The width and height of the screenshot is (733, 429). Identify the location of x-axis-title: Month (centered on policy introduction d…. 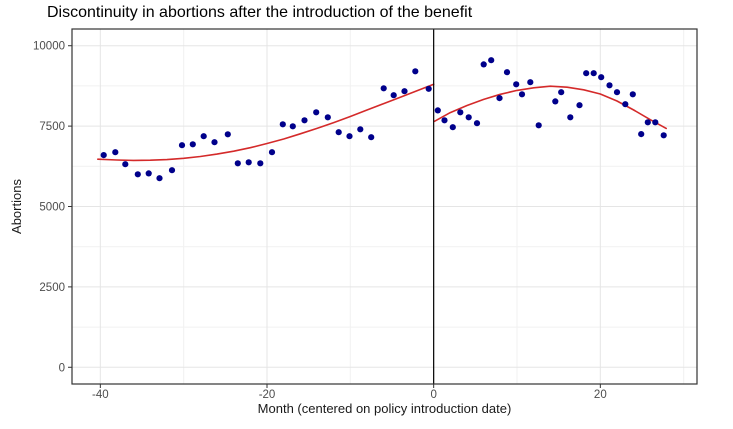
(384, 408).